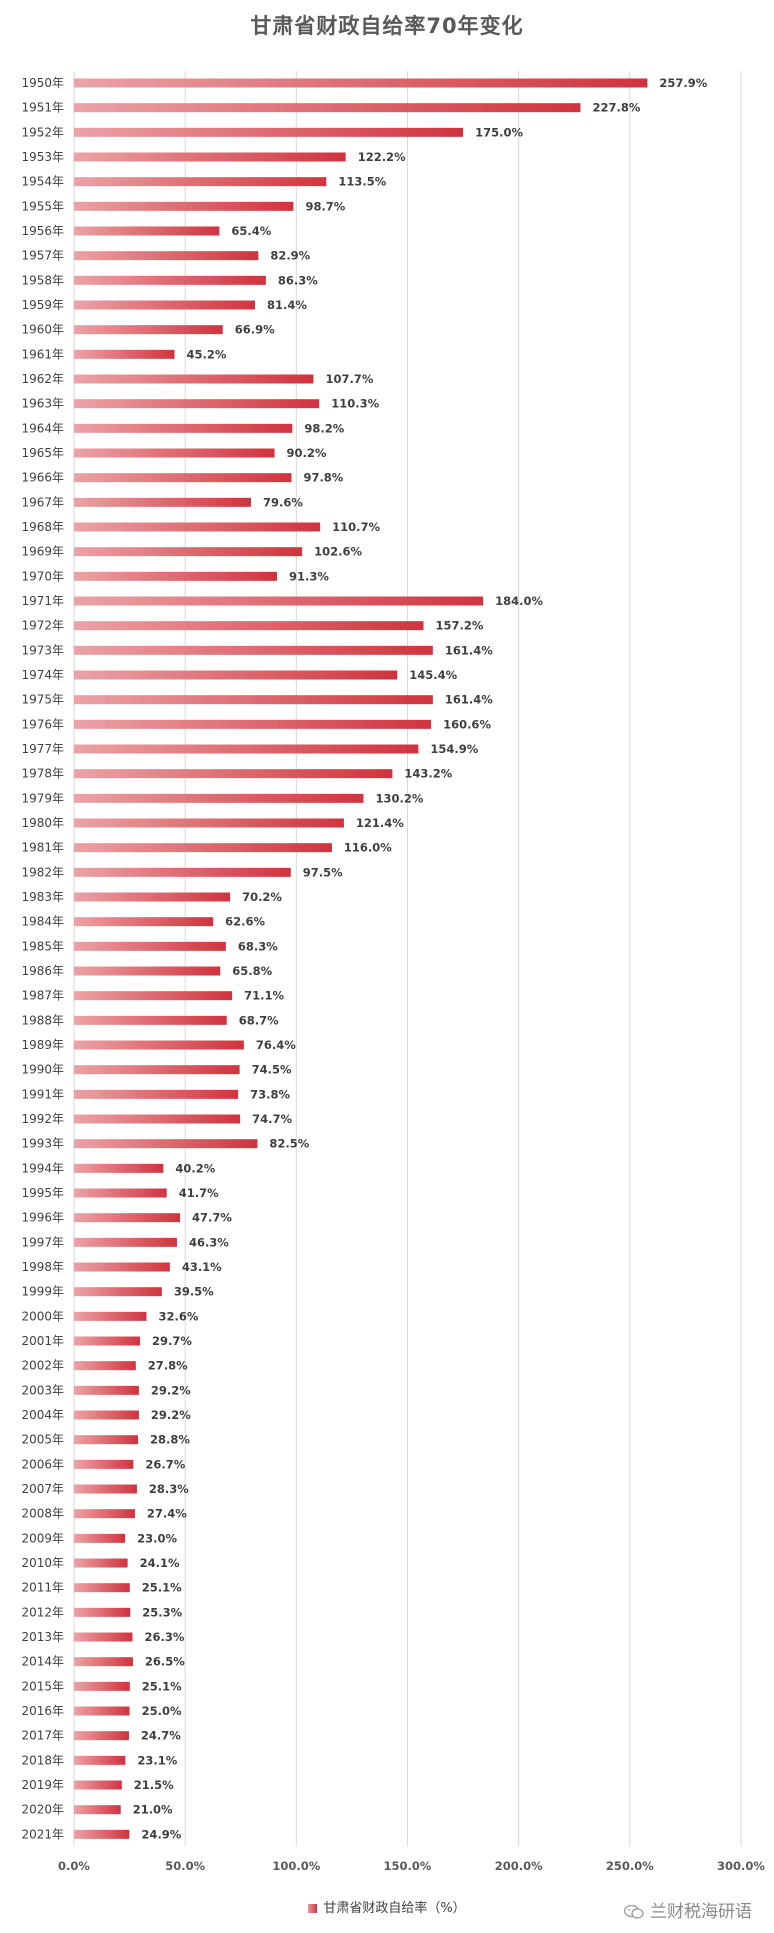  What do you see at coordinates (42, 1489) in the screenshot?
I see `category-label: 2007年` at bounding box center [42, 1489].